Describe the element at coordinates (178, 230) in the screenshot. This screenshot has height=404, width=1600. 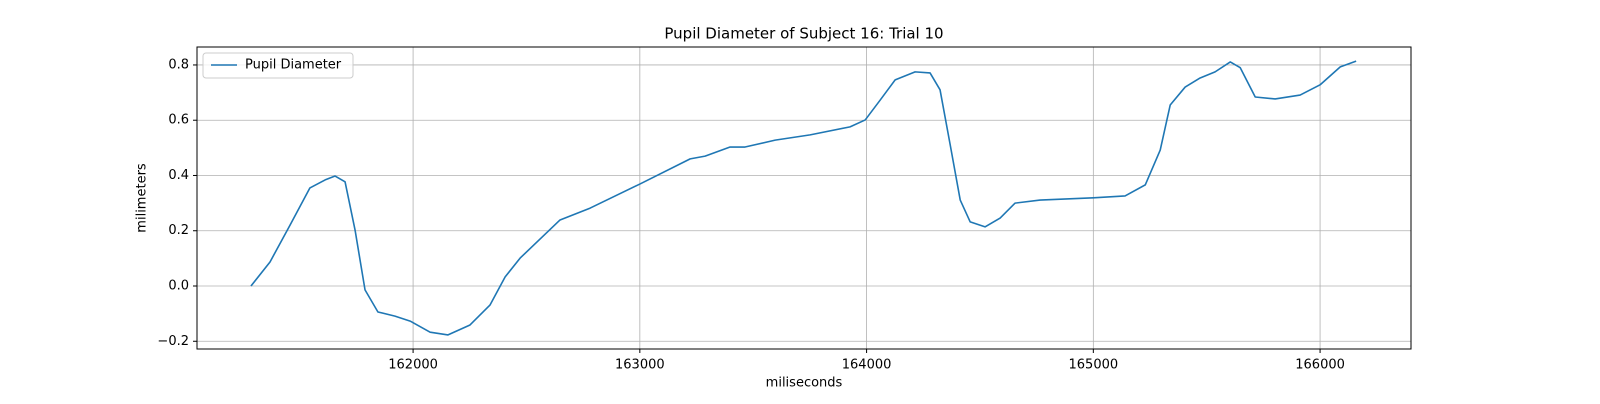
I see `y-tick-label: 0.2` at that location.